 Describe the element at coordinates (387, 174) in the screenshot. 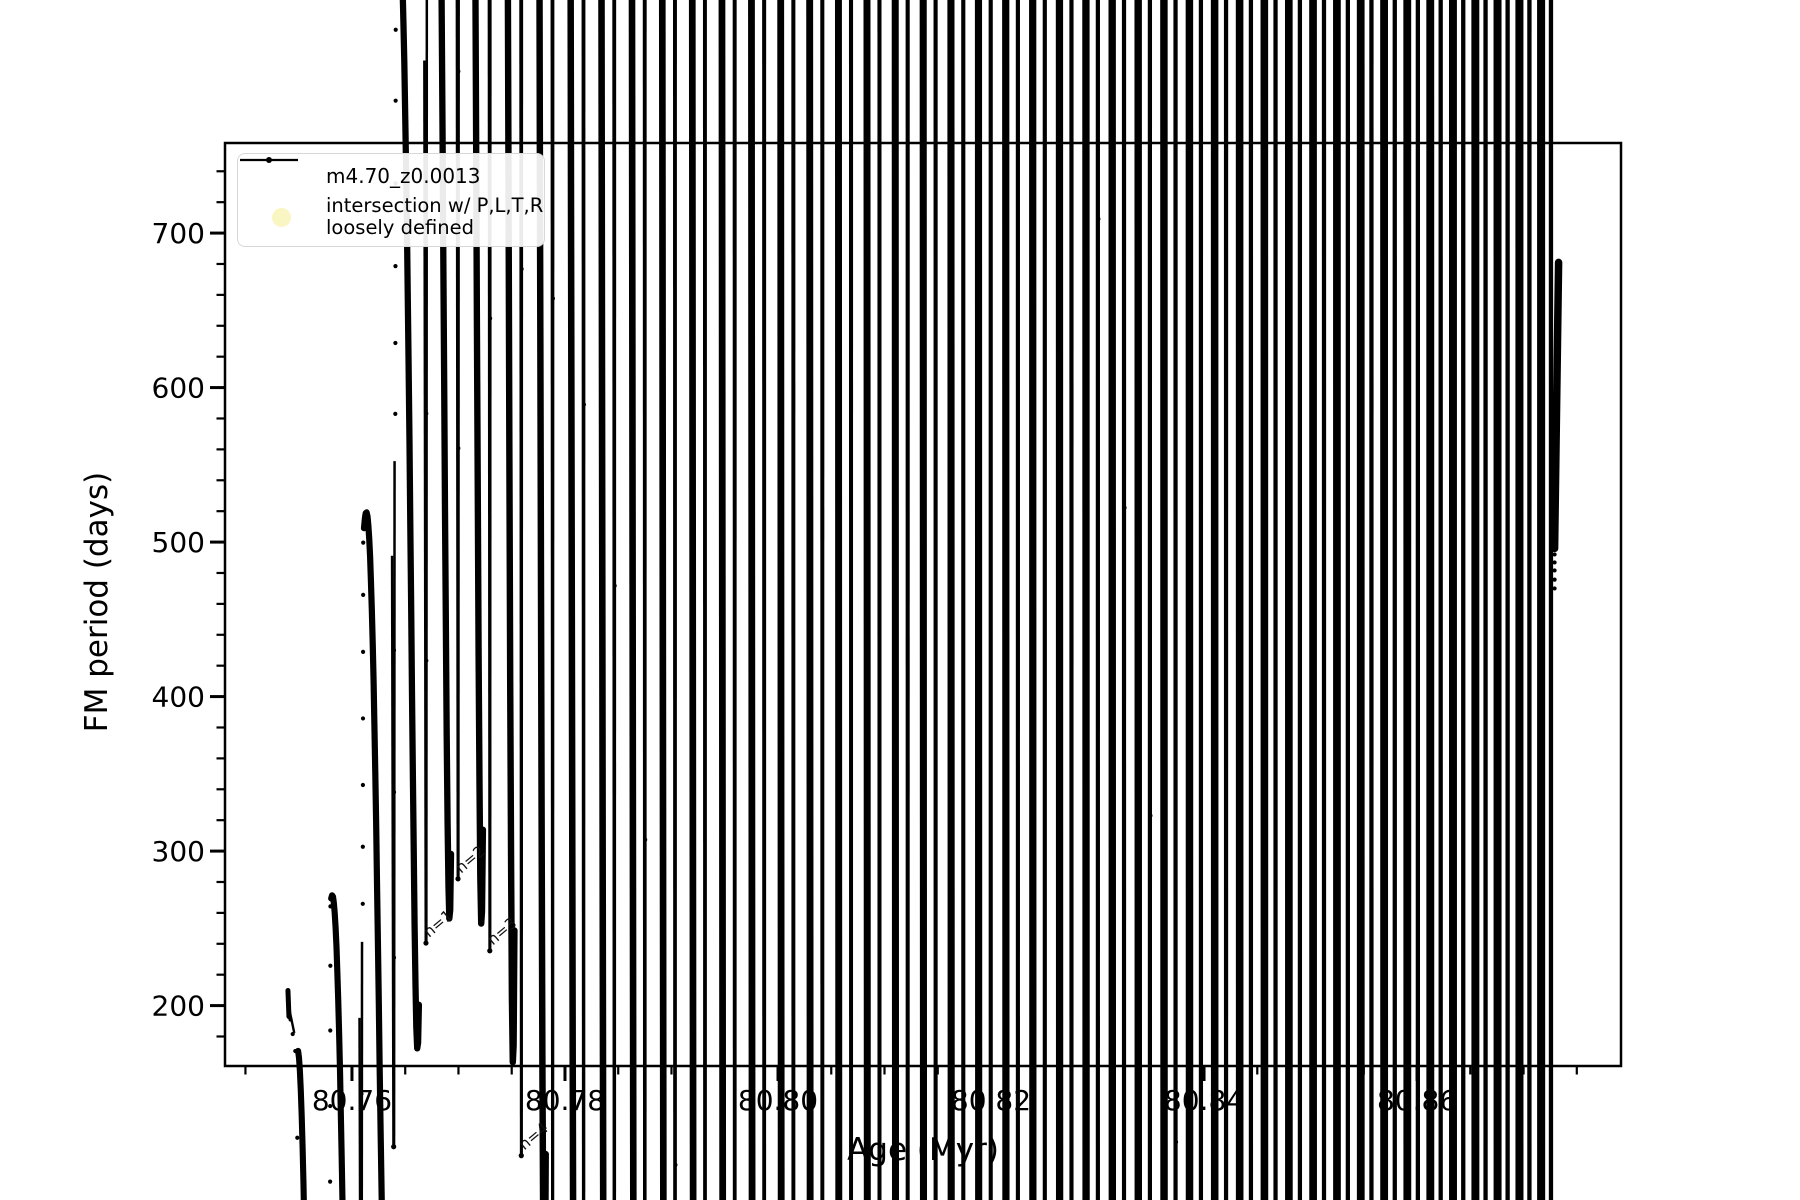

I see `legend-entry-series: m4.70_z0.0013` at that location.